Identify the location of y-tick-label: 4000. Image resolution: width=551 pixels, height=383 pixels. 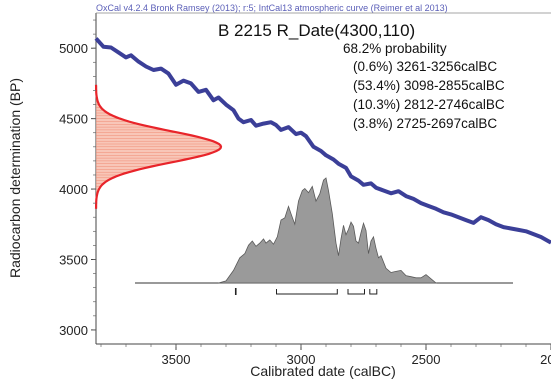
(73, 189).